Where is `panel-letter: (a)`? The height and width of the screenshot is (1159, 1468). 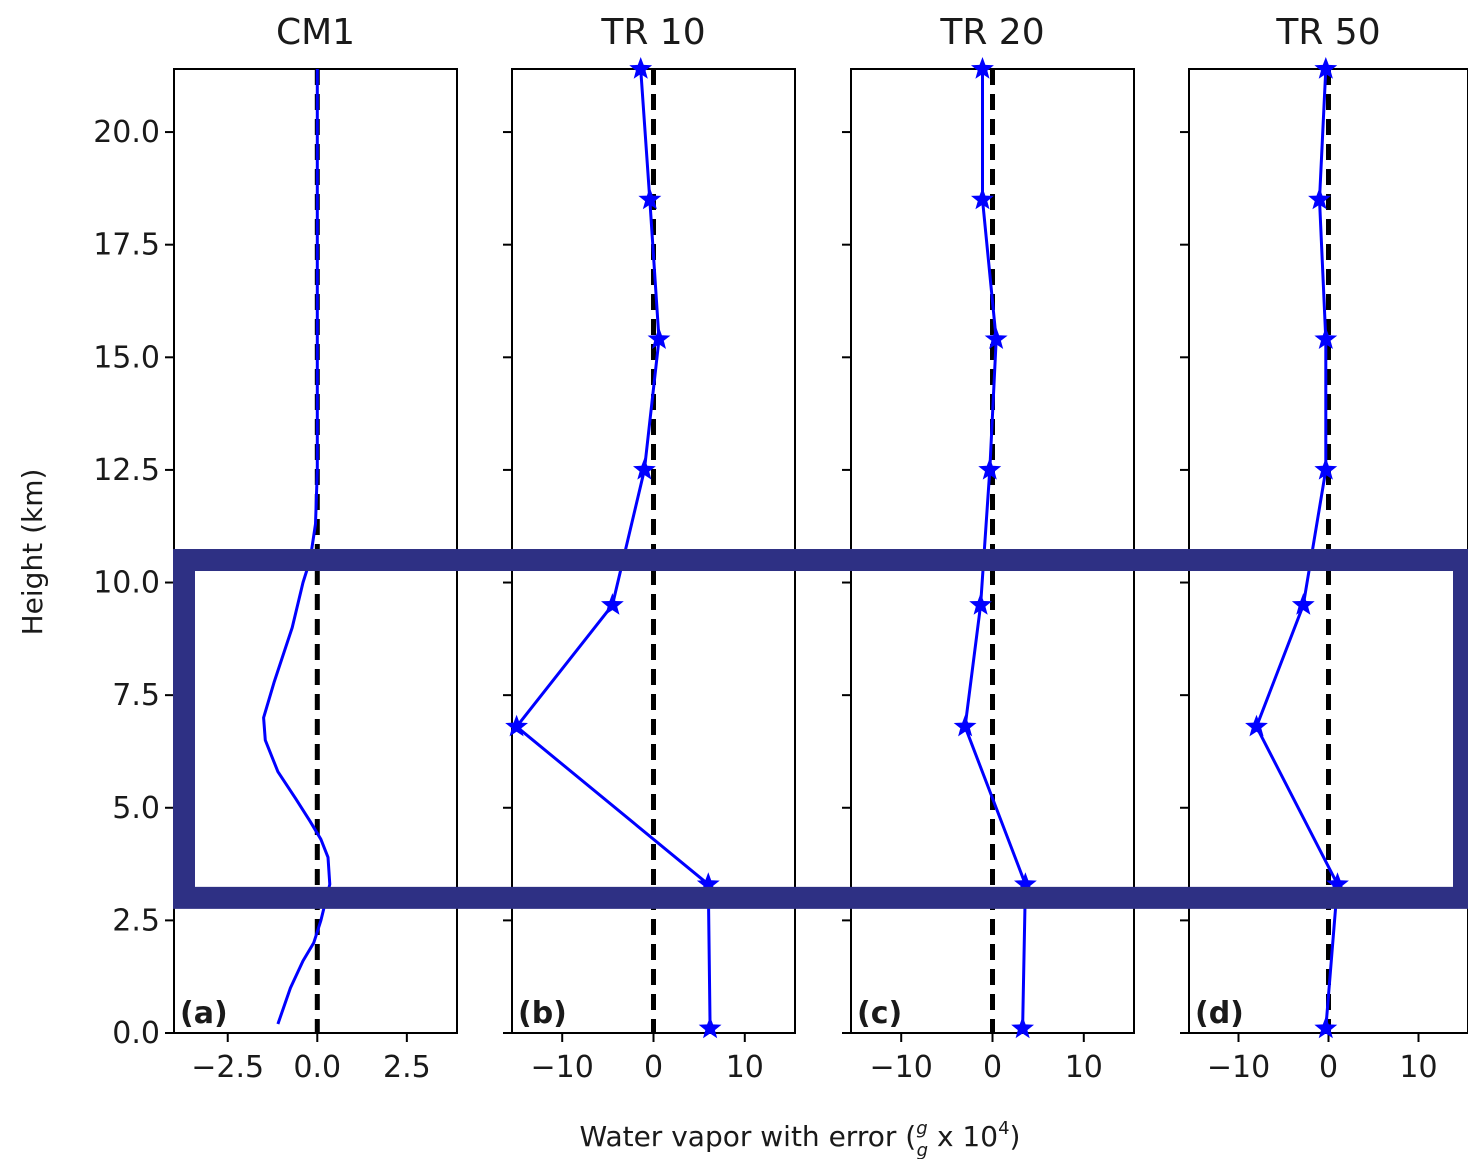 panel-letter: (a) is located at coordinates (204, 1013).